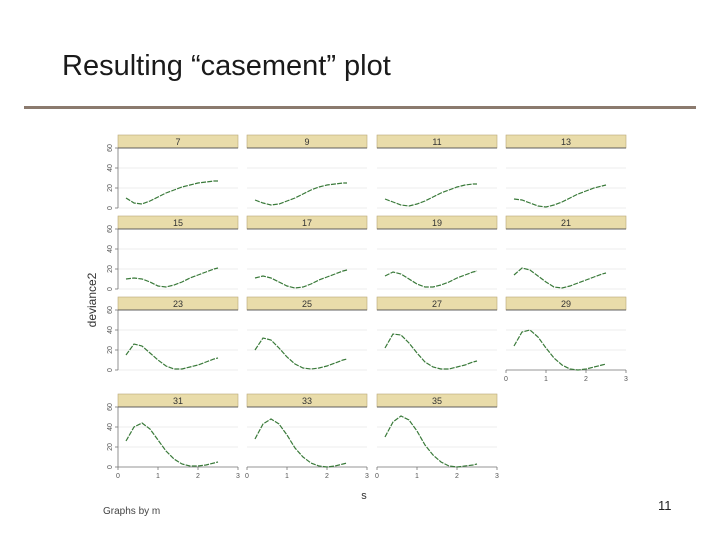  I want to click on panel-label: 29, so click(566, 304).